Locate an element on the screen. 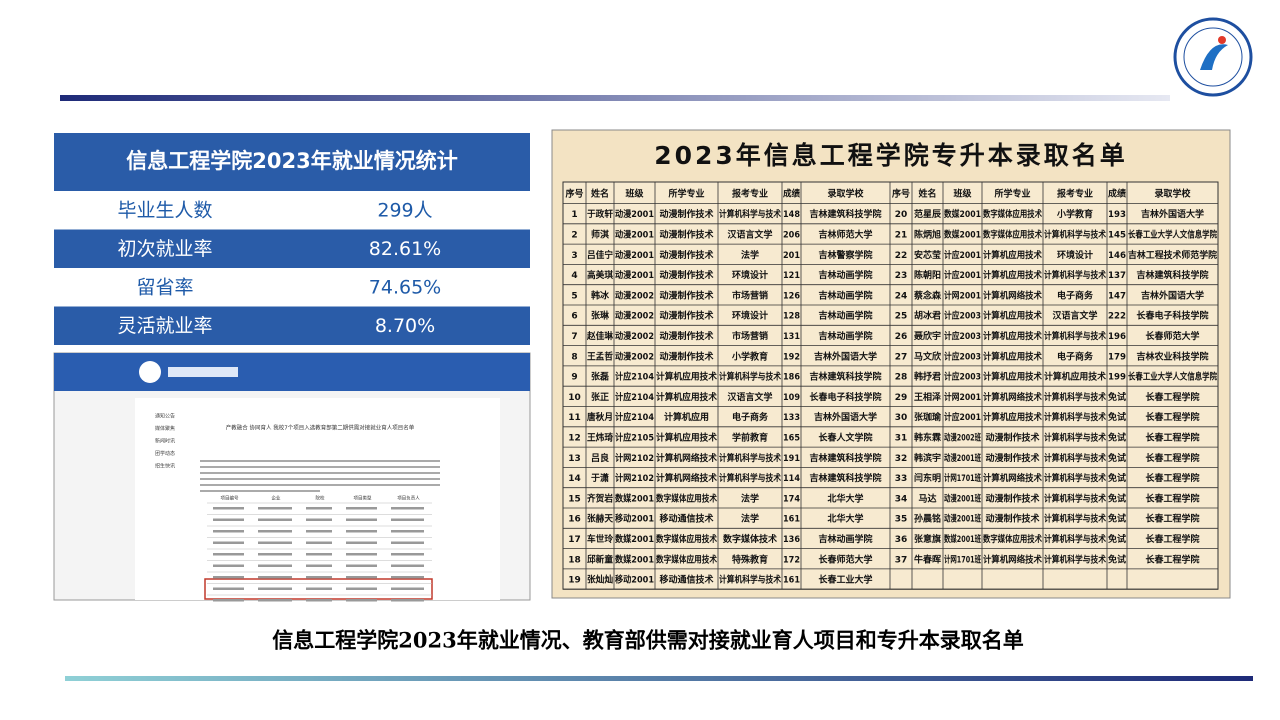  table-cell: 汉语言文学 is located at coordinates (1074, 316).